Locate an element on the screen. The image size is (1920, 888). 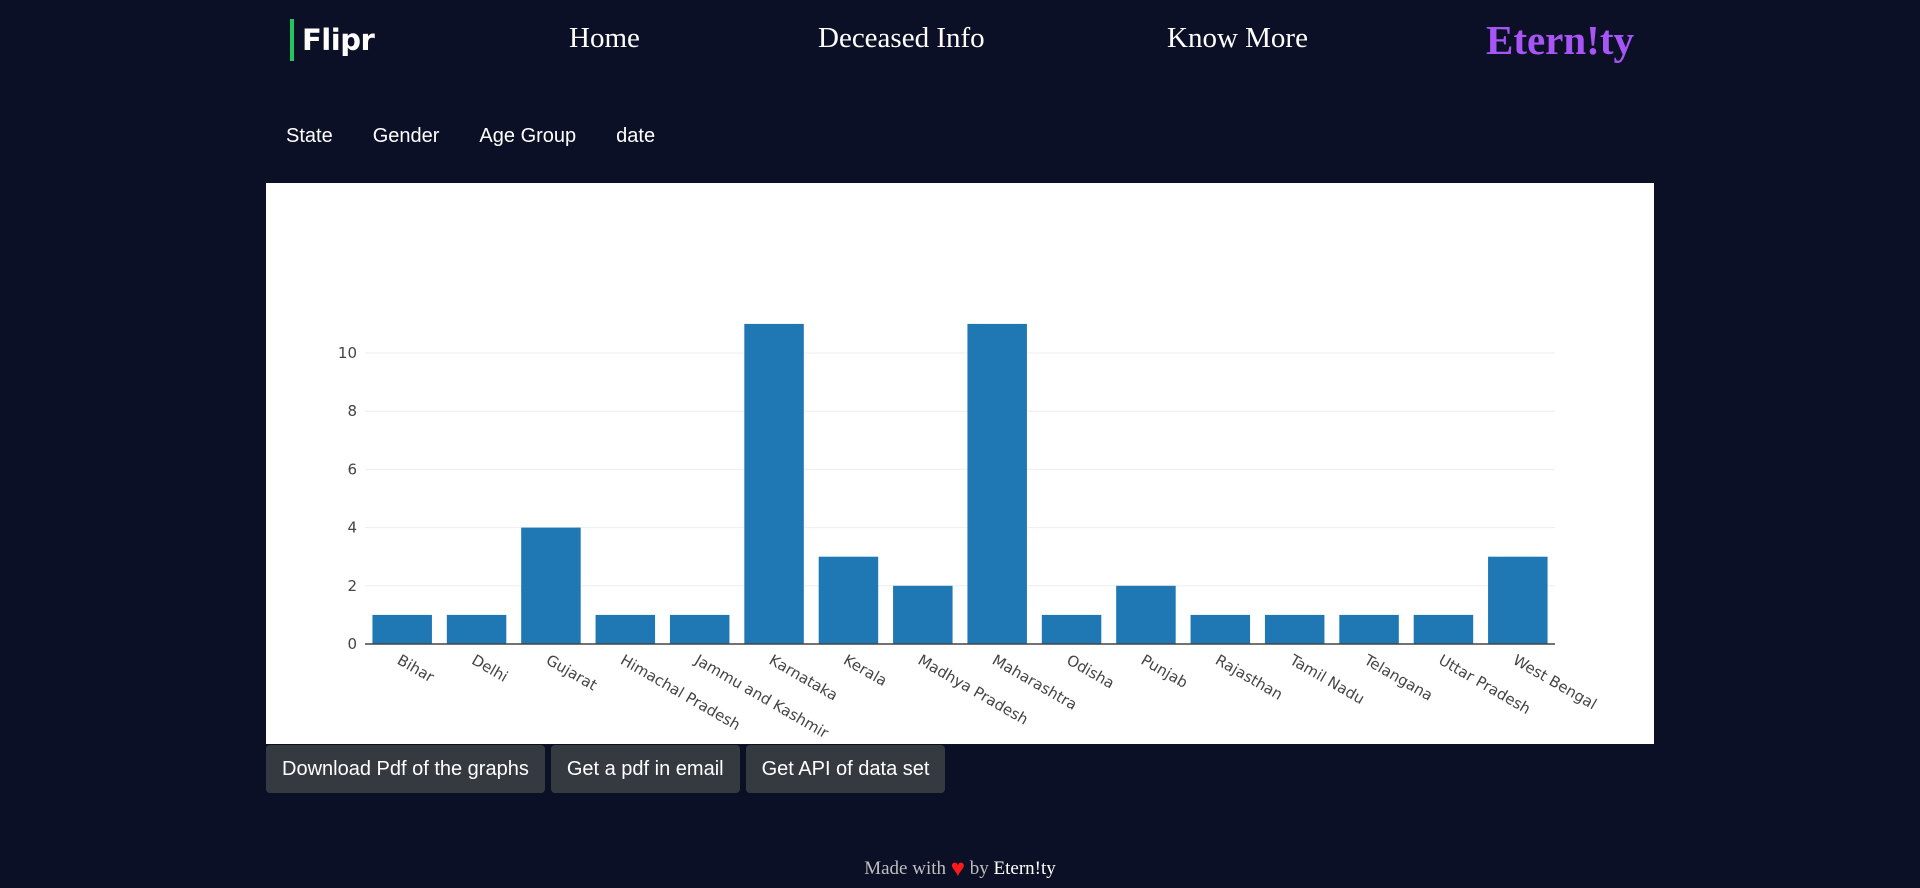
nav-link-deceased-info: Deceased Info is located at coordinates (901, 38).